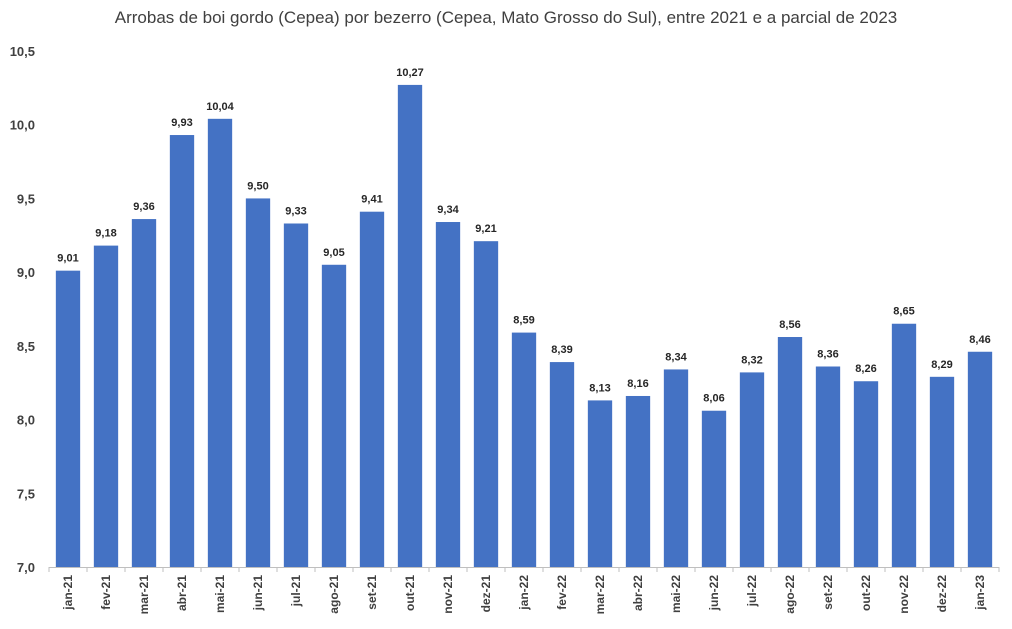 This screenshot has width=1012, height=629. What do you see at coordinates (980, 593) in the screenshot?
I see `x-tick-label: jan-23` at bounding box center [980, 593].